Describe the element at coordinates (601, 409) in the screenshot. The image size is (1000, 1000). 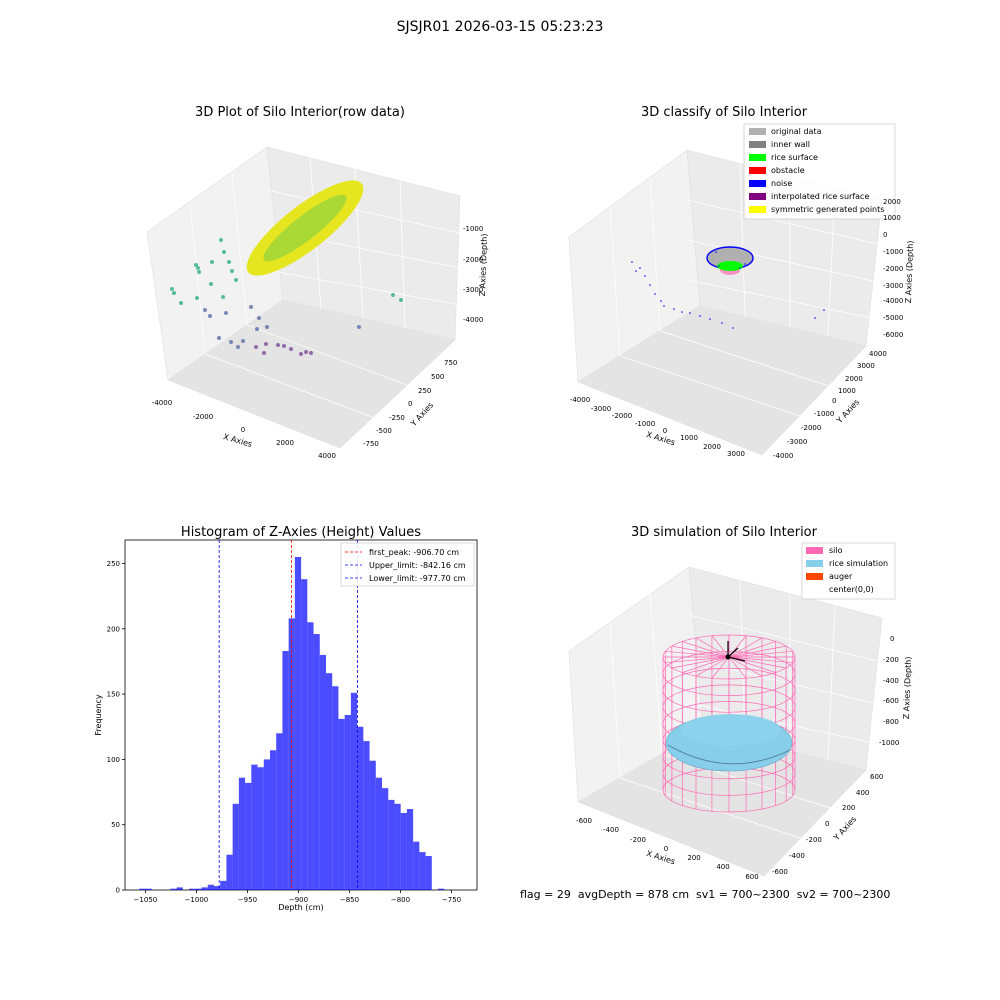
I see `classify-xtick: -3000` at that location.